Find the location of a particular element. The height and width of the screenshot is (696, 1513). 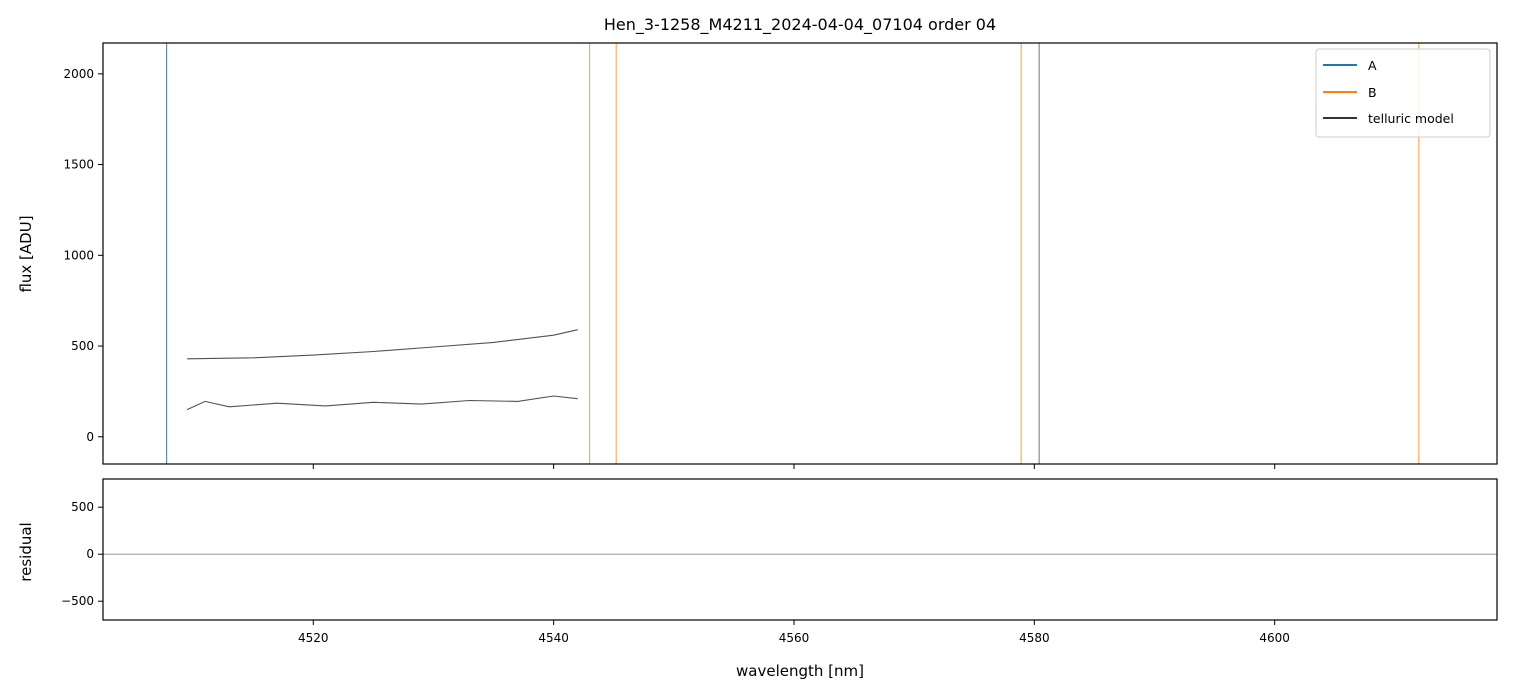

y-tick-label: 2000 is located at coordinates (78, 74).